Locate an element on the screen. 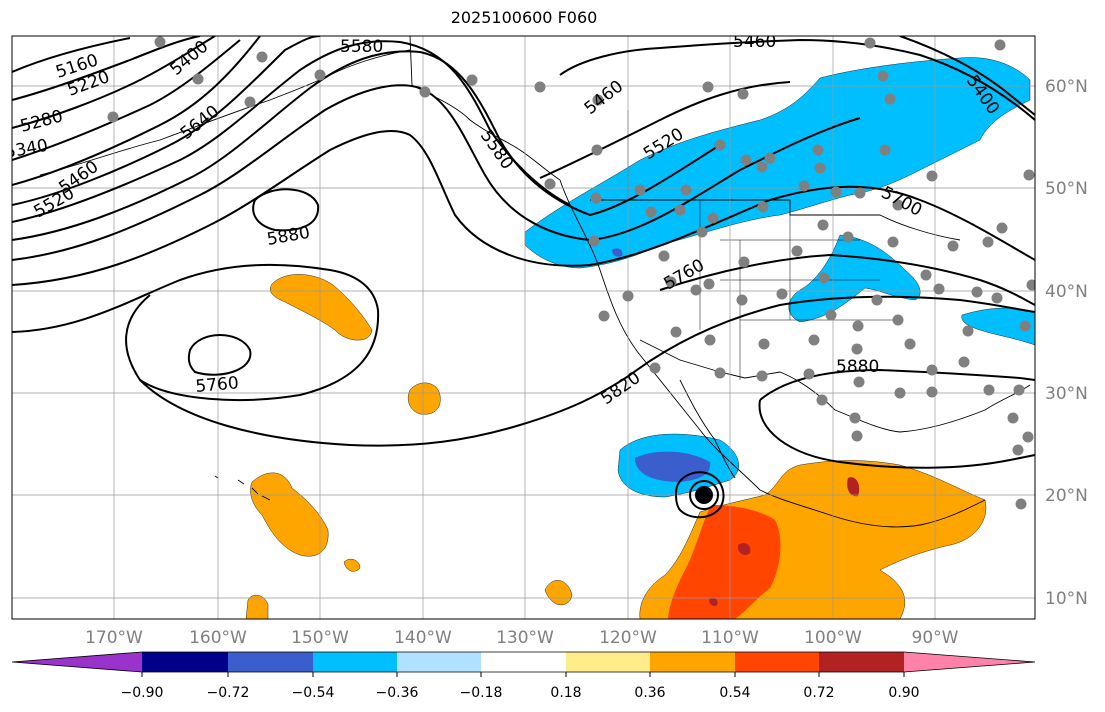 The width and height of the screenshot is (1105, 712). cyclone-ring is located at coordinates (704, 495).